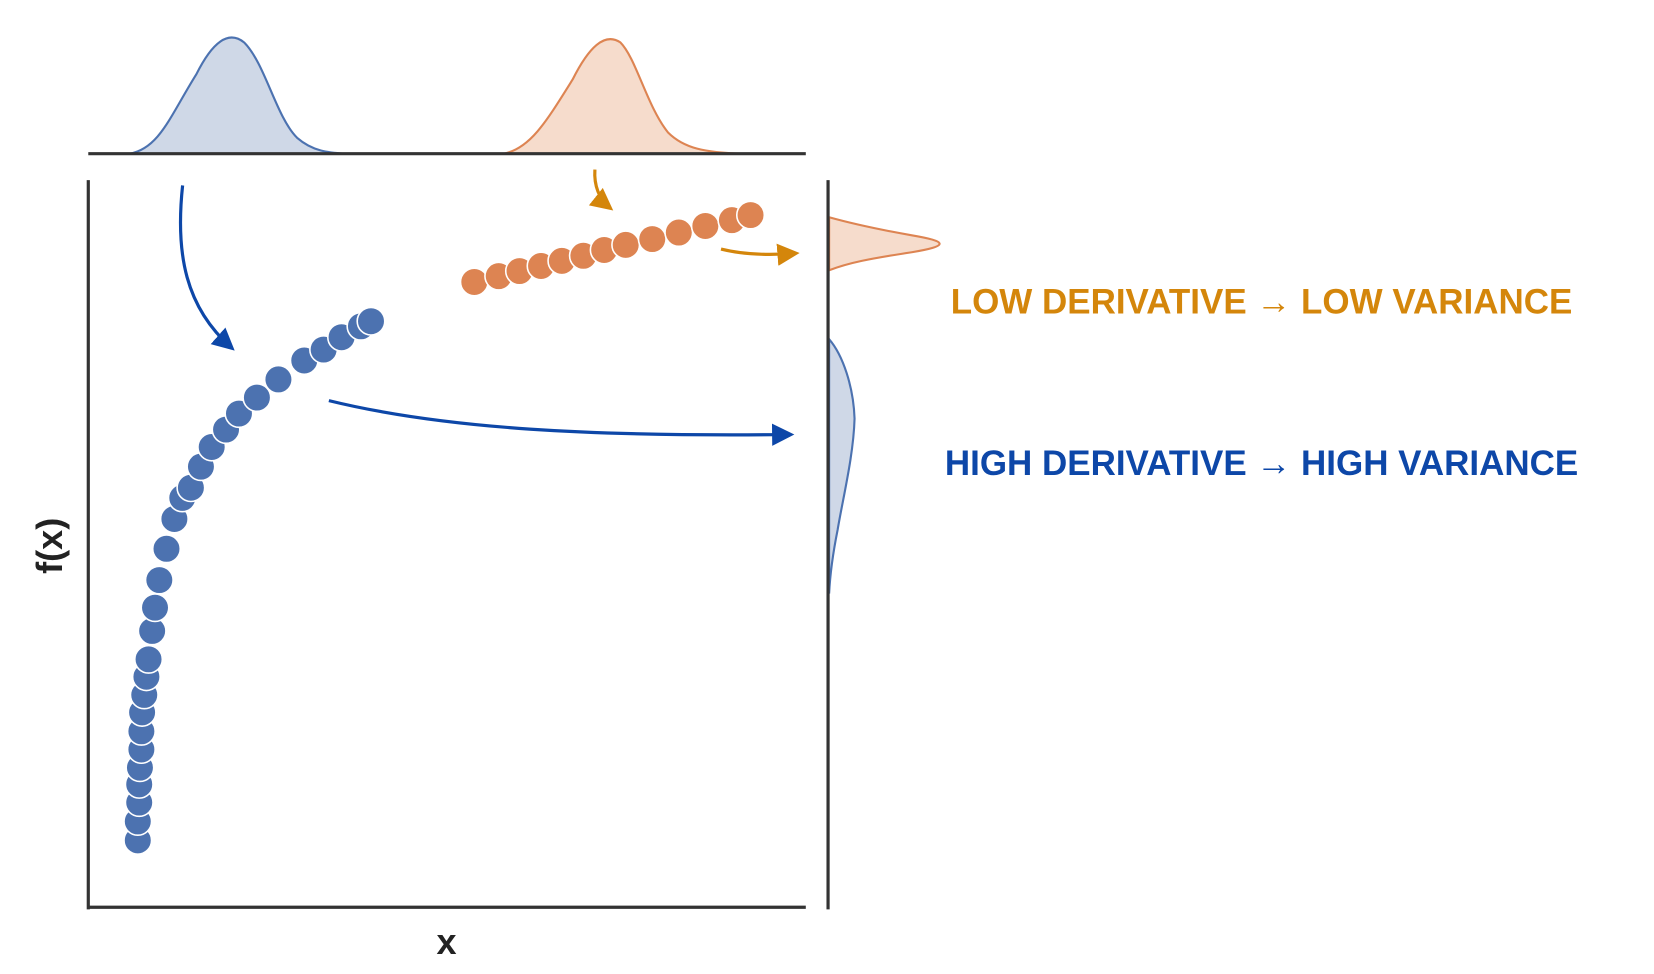  Describe the element at coordinates (446, 941) in the screenshot. I see `x-axis-label: x` at that location.